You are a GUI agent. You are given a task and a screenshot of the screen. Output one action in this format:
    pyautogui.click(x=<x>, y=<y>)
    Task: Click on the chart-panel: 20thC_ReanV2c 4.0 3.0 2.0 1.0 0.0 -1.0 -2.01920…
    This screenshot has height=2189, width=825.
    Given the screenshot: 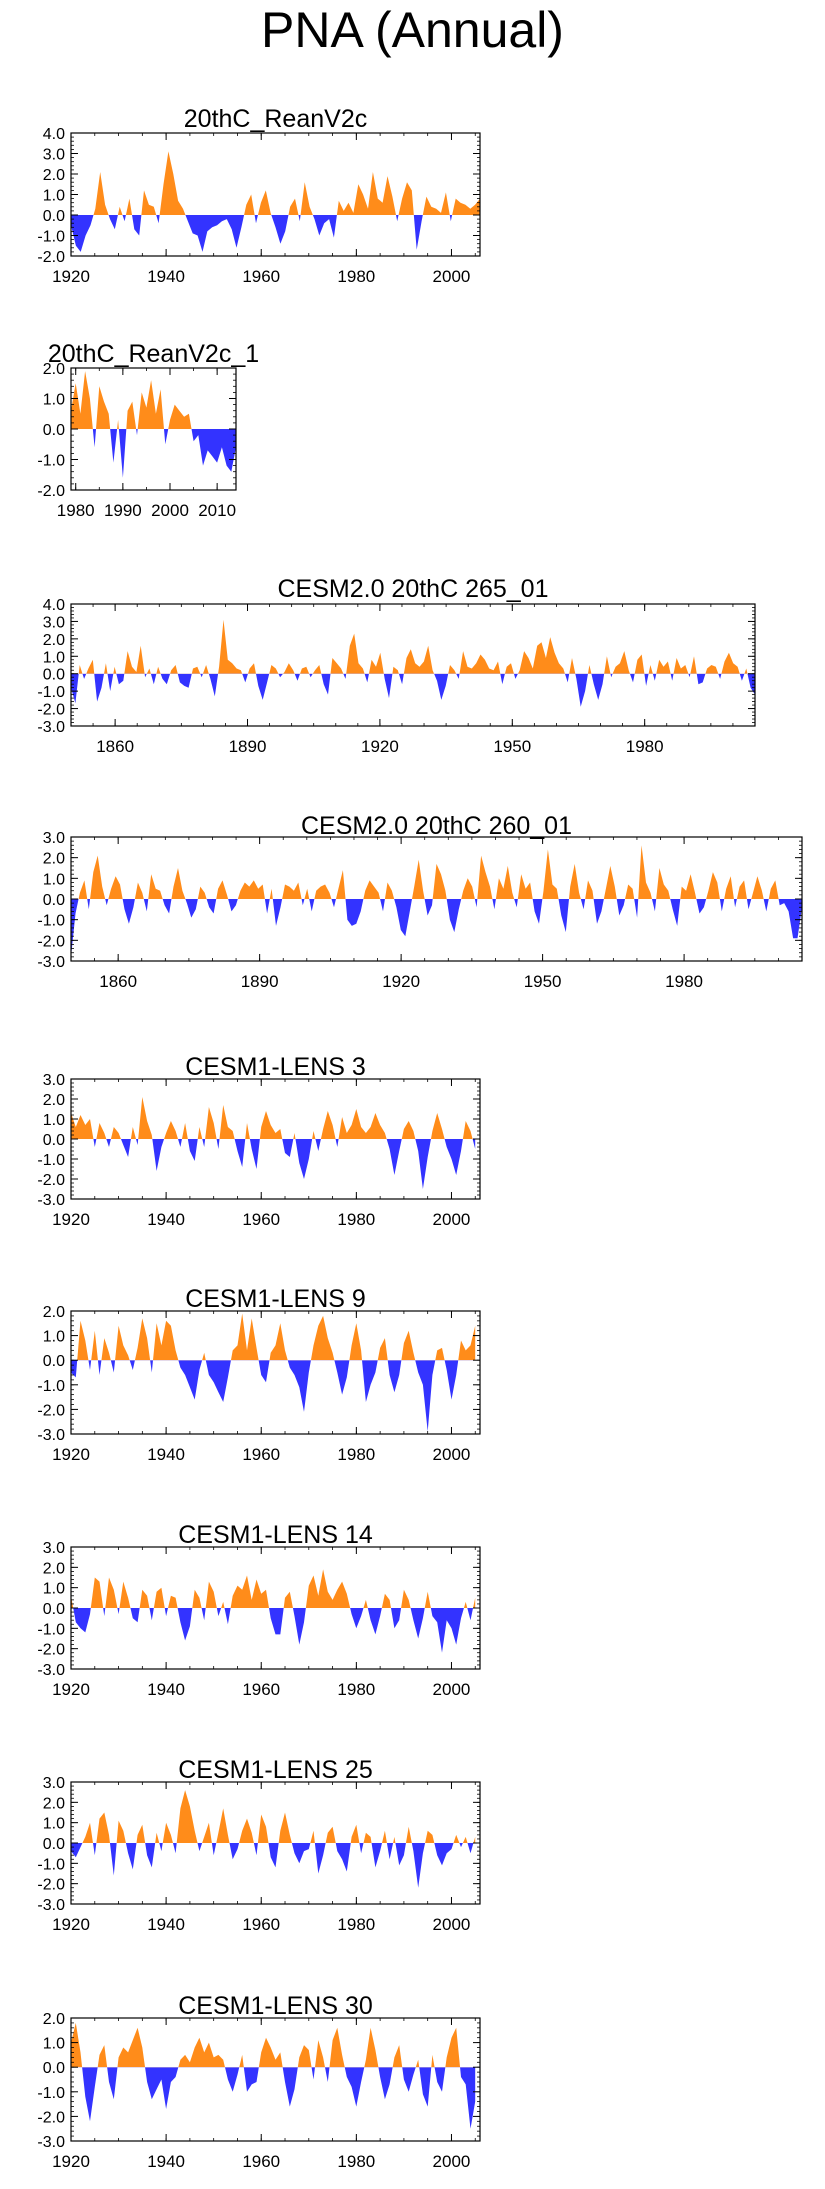 What is the action you would take?
    pyautogui.click(x=259, y=195)
    